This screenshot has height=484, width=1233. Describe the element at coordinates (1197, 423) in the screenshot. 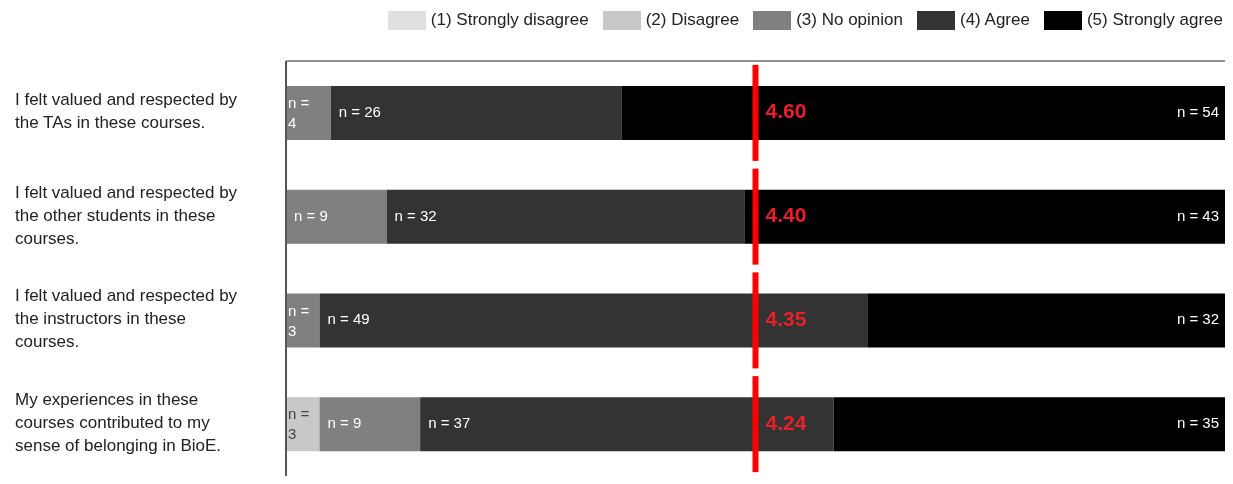

I see `data-label: n = 35` at that location.